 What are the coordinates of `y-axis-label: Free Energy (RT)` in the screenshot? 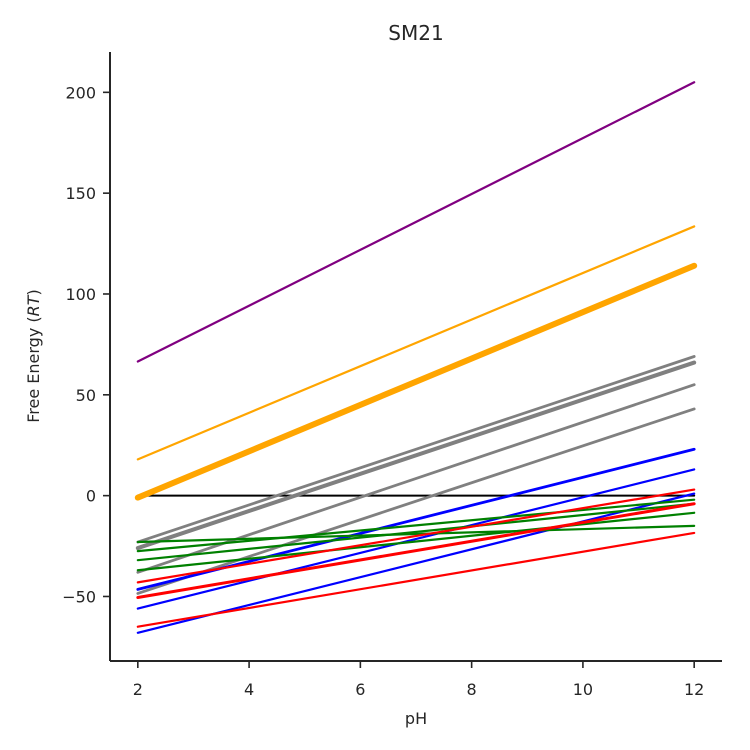 It's located at (33, 356).